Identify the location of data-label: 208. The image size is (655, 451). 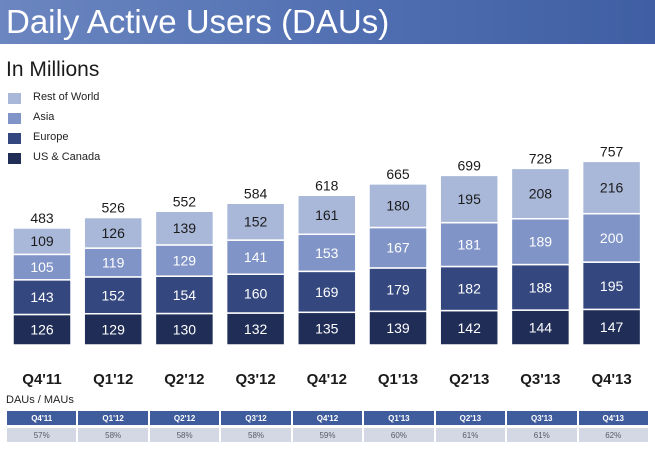
(541, 194).